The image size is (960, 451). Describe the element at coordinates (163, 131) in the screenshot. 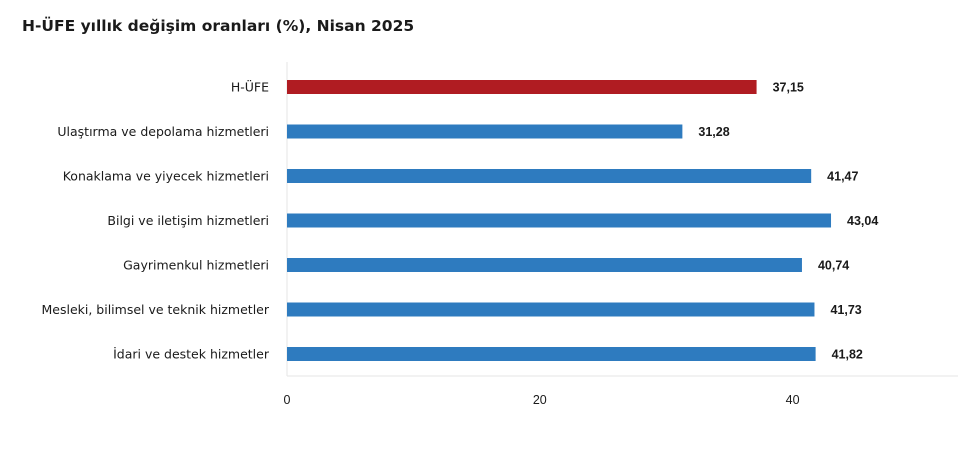

I see `category-label-1: Ulaştırma ve depolama hizmetleri` at that location.